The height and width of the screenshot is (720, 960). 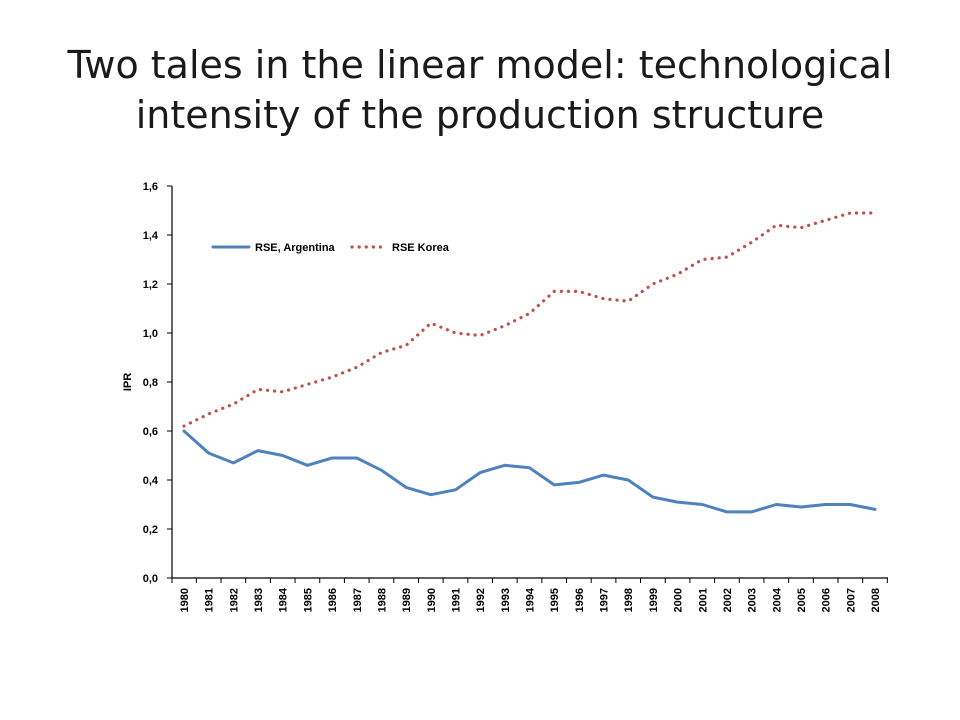 What do you see at coordinates (876, 600) in the screenshot?
I see `x-tick-label: 2008` at bounding box center [876, 600].